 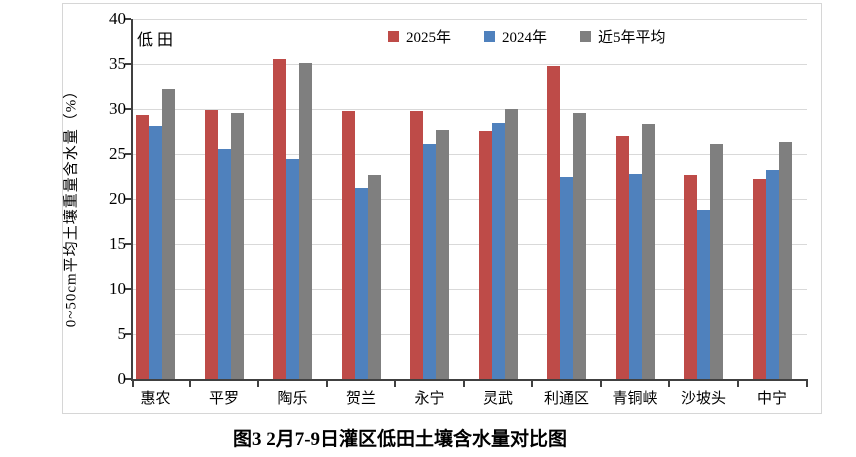 I want to click on y-tick-label: 35, so click(x=117, y=63).